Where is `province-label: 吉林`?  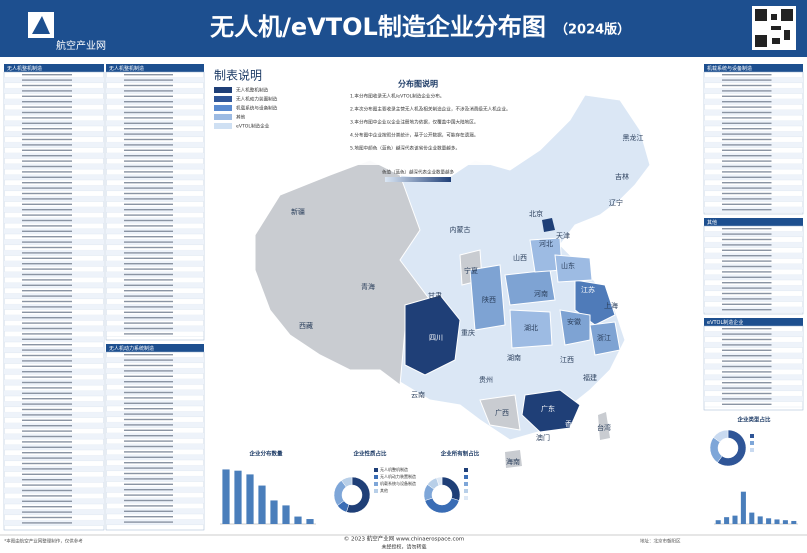 province-label: 吉林 is located at coordinates (622, 176).